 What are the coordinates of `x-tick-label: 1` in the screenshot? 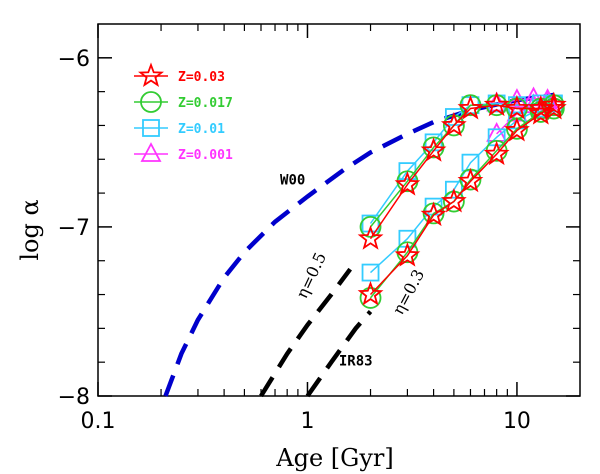 It's located at (307, 421).